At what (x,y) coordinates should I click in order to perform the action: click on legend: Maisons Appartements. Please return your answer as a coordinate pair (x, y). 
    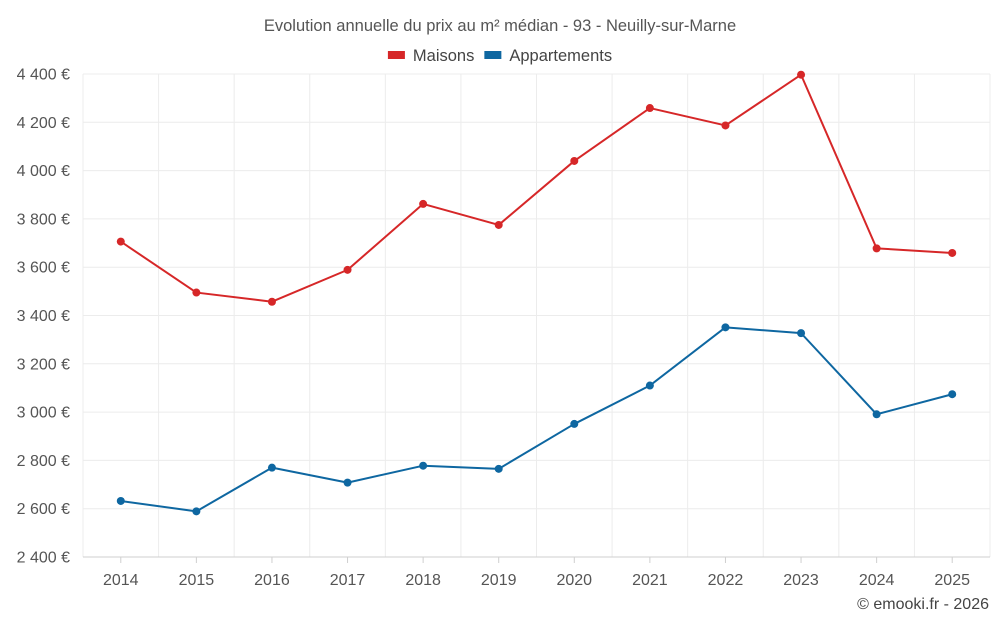
    Looking at the image, I should click on (499, 56).